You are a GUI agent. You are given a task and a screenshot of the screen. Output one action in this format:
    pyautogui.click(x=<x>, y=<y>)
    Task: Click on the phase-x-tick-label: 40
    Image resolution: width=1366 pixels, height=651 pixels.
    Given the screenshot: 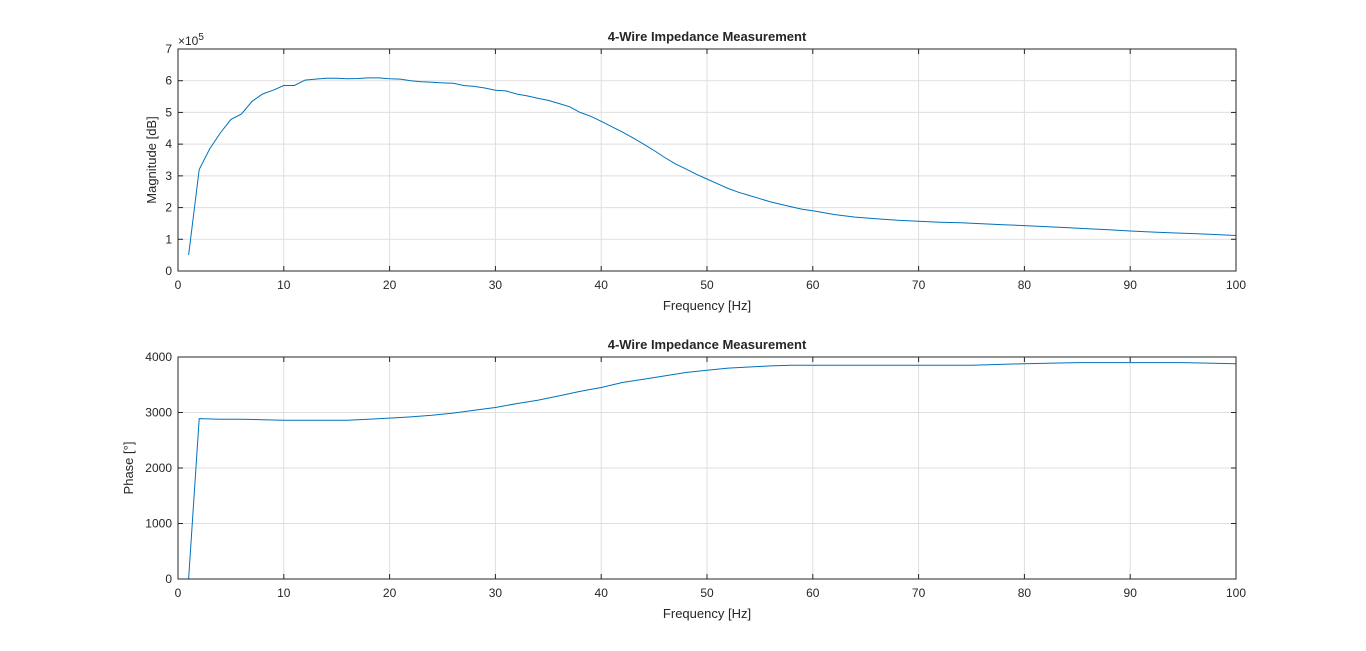 What is the action you would take?
    pyautogui.click(x=602, y=593)
    